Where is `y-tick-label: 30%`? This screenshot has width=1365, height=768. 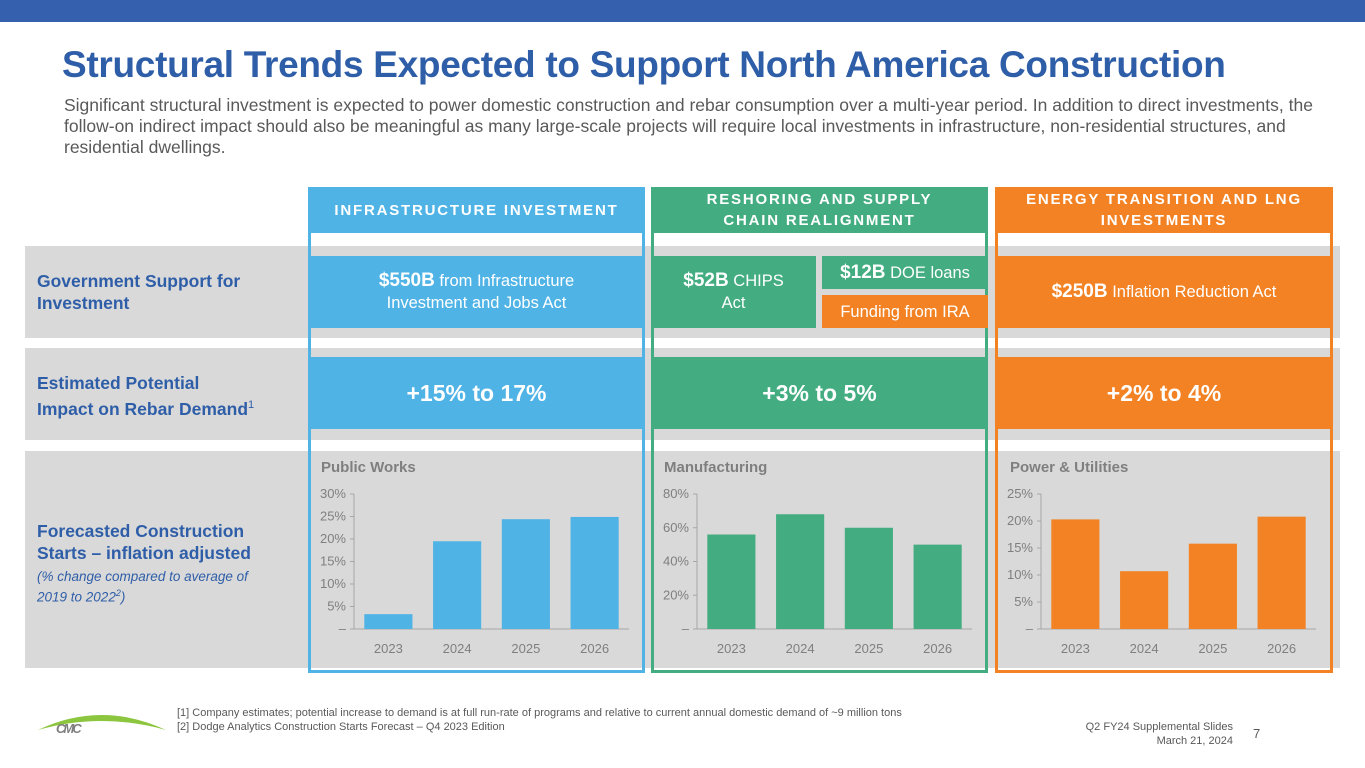 y-tick-label: 30% is located at coordinates (333, 493).